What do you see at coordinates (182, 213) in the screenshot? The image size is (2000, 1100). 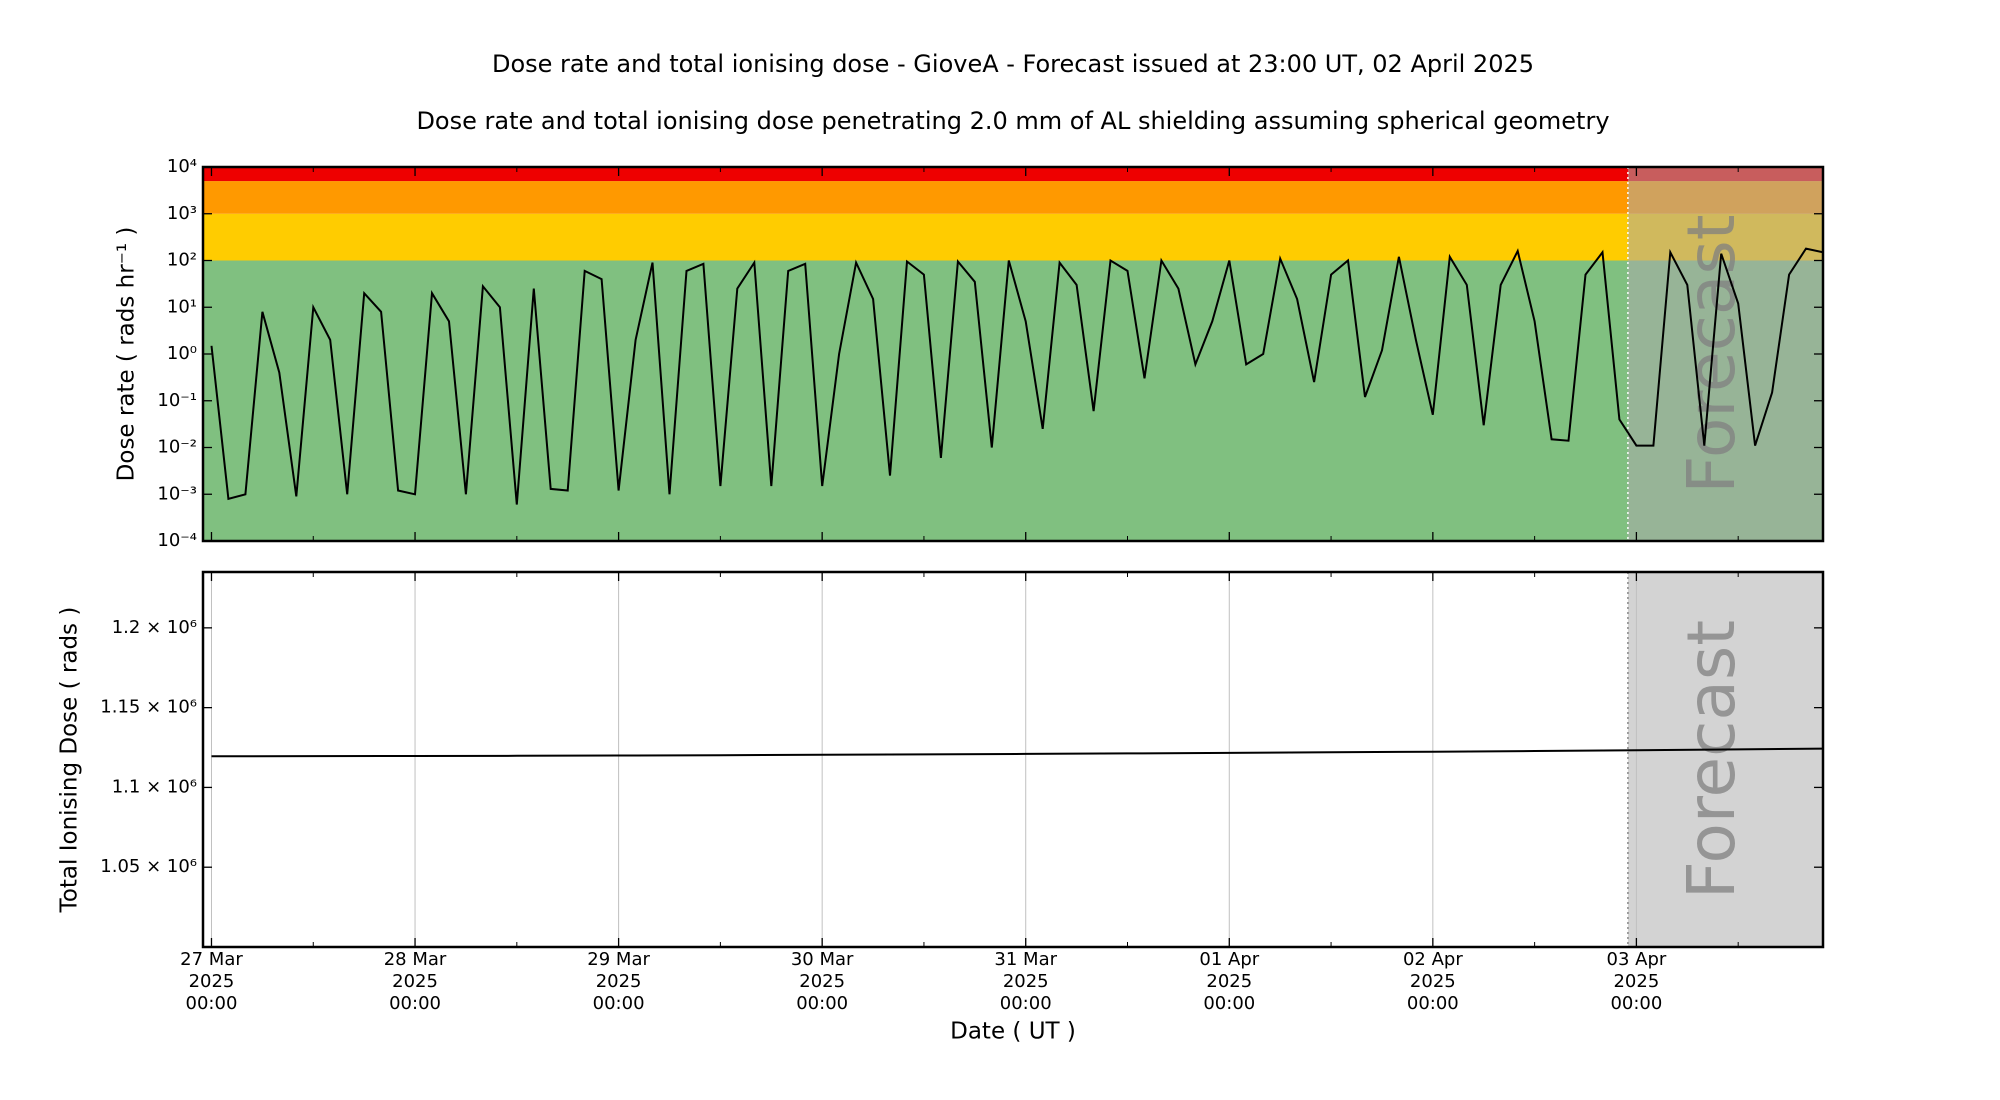 I see `y-tick-label: 10³` at bounding box center [182, 213].